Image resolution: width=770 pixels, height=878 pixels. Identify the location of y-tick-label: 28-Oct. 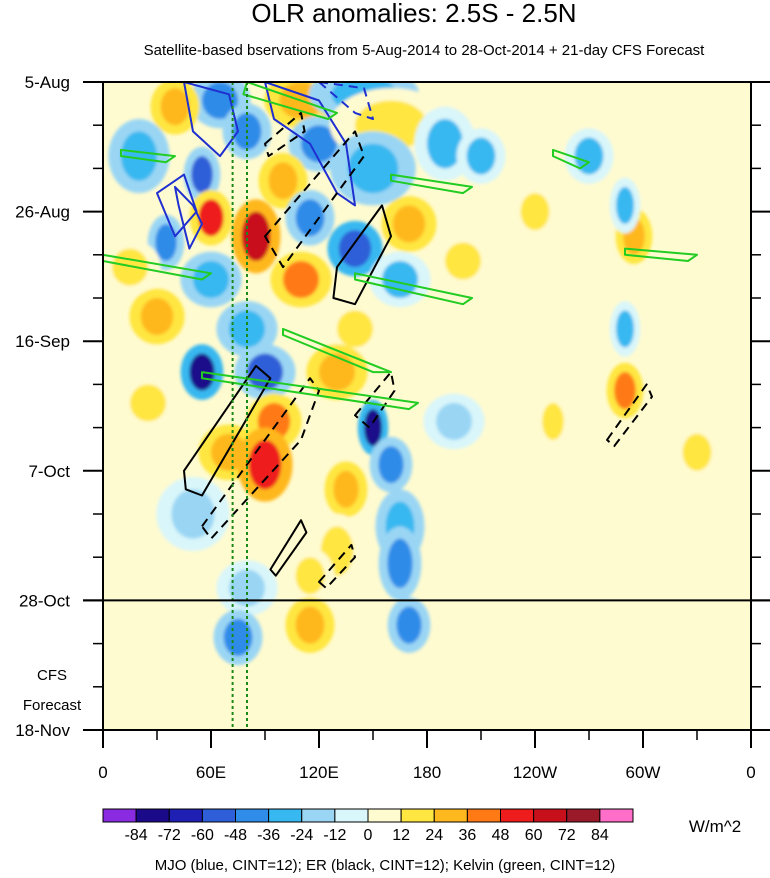
(44, 600).